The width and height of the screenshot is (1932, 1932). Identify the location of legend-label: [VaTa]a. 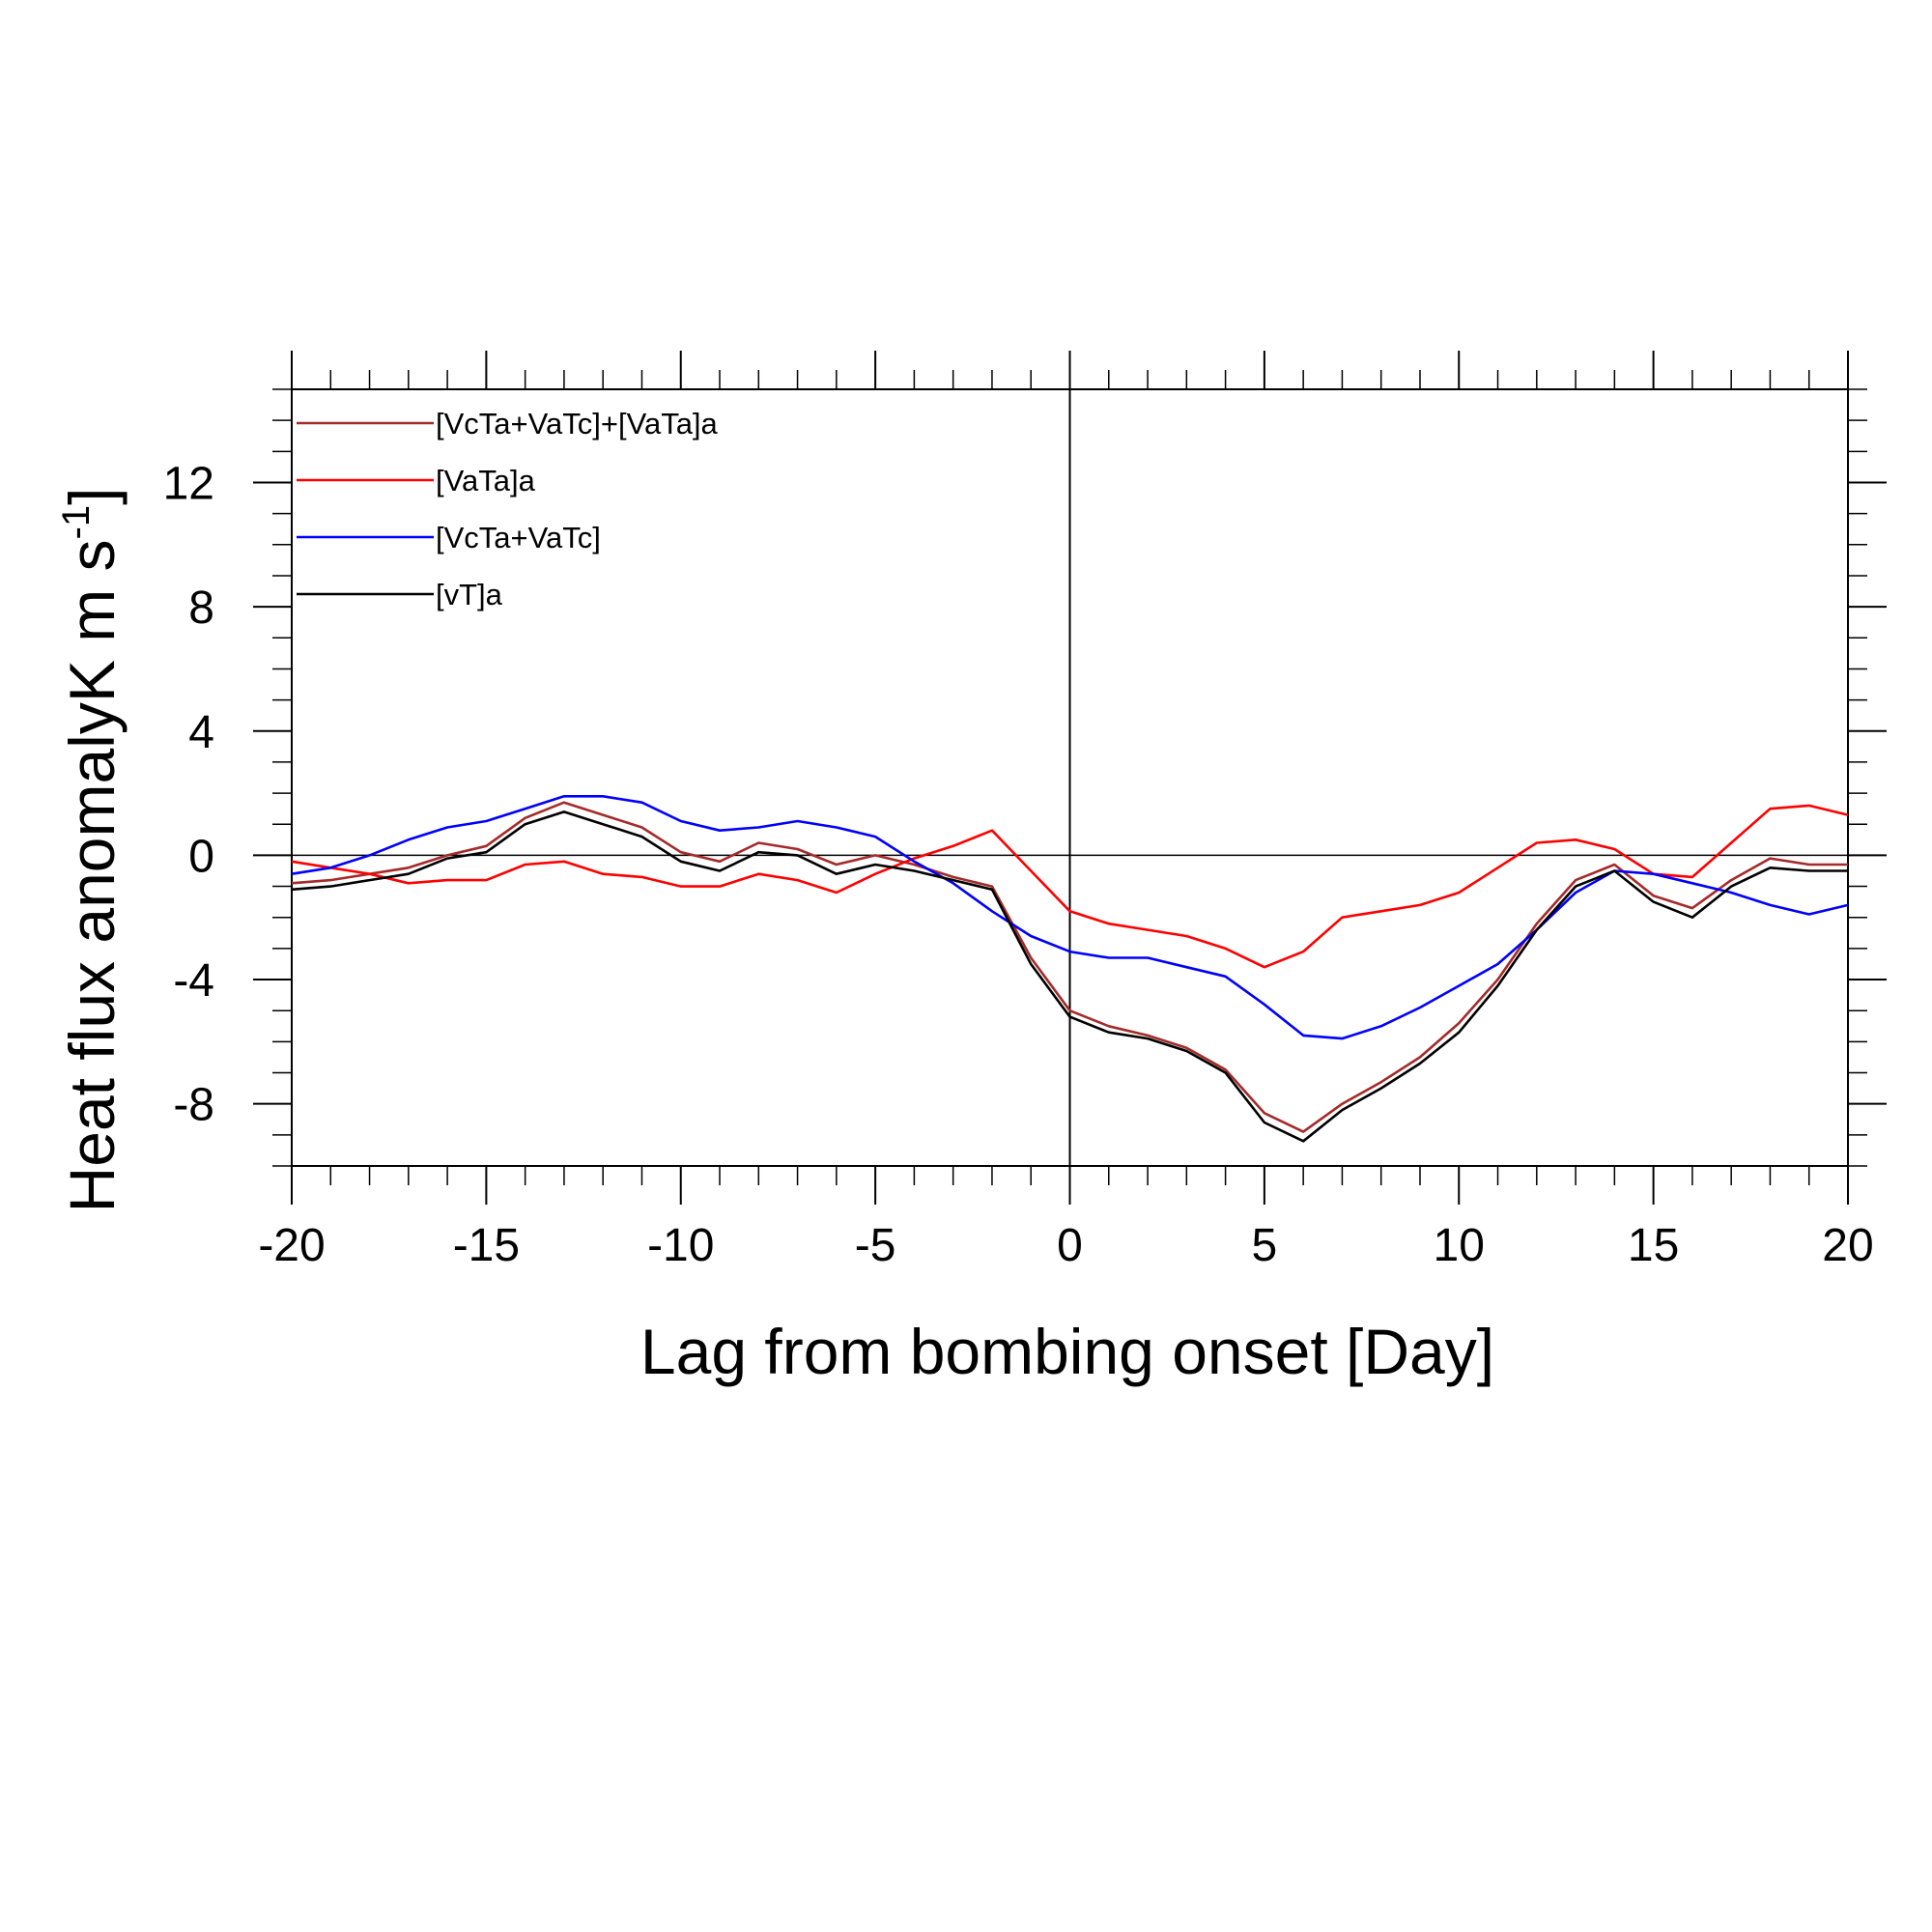
(486, 480).